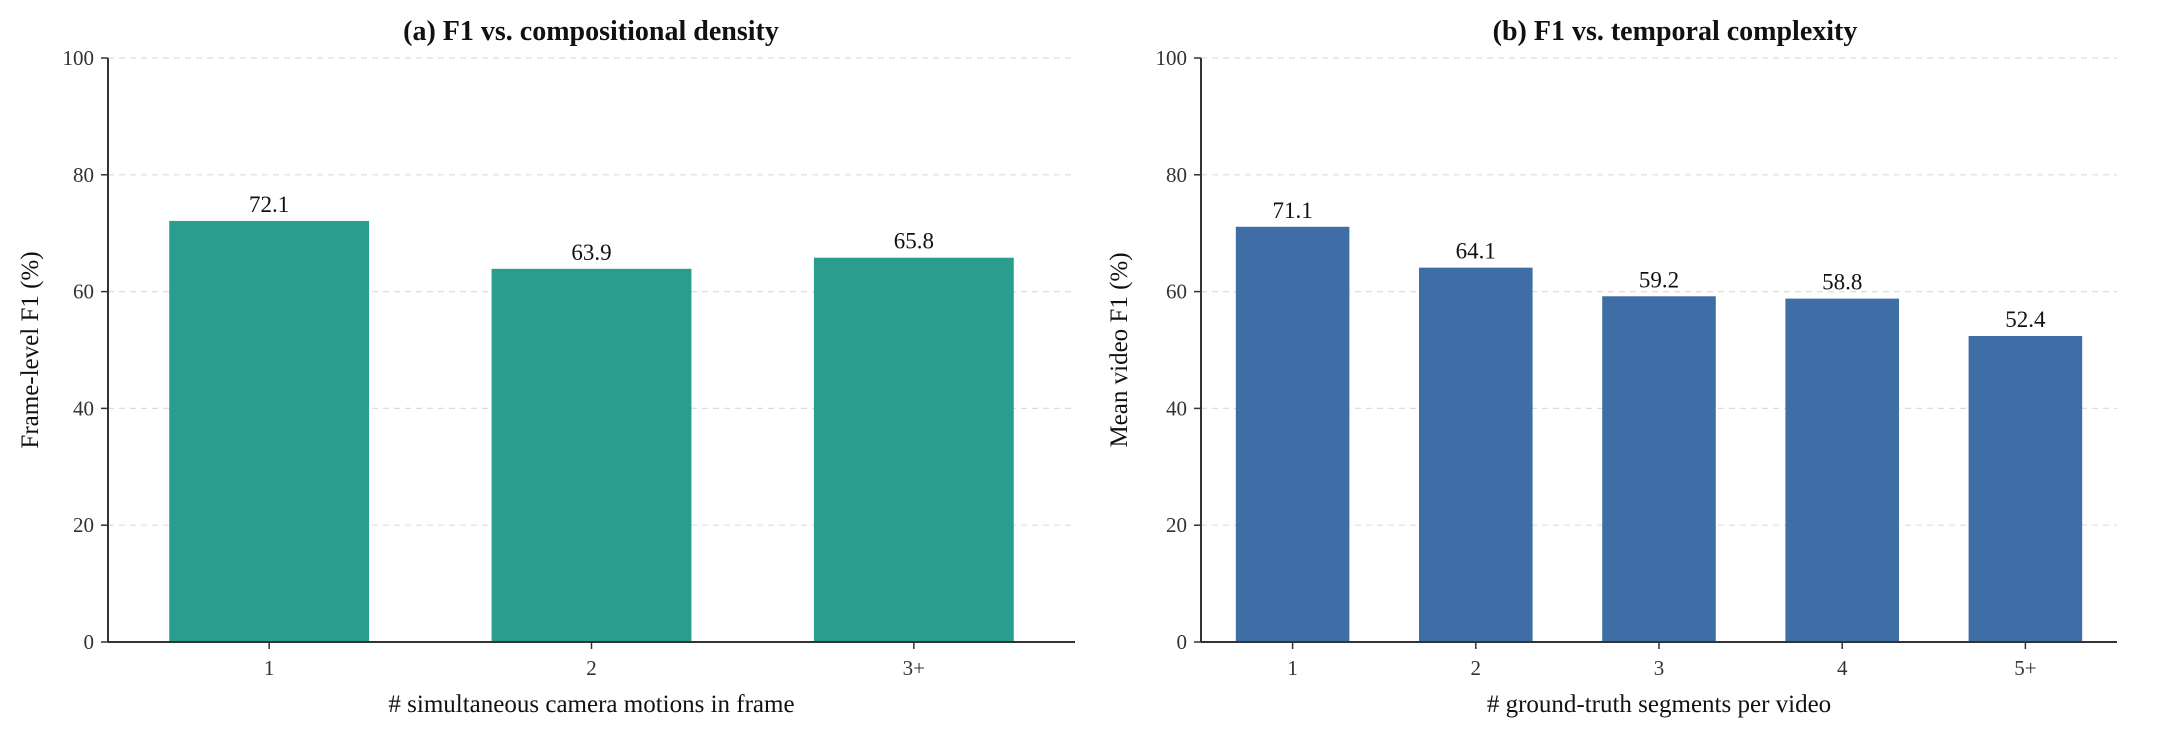 The image size is (2179, 739). Describe the element at coordinates (1659, 704) in the screenshot. I see `x-axis-label: # ground-truth segments per video` at that location.